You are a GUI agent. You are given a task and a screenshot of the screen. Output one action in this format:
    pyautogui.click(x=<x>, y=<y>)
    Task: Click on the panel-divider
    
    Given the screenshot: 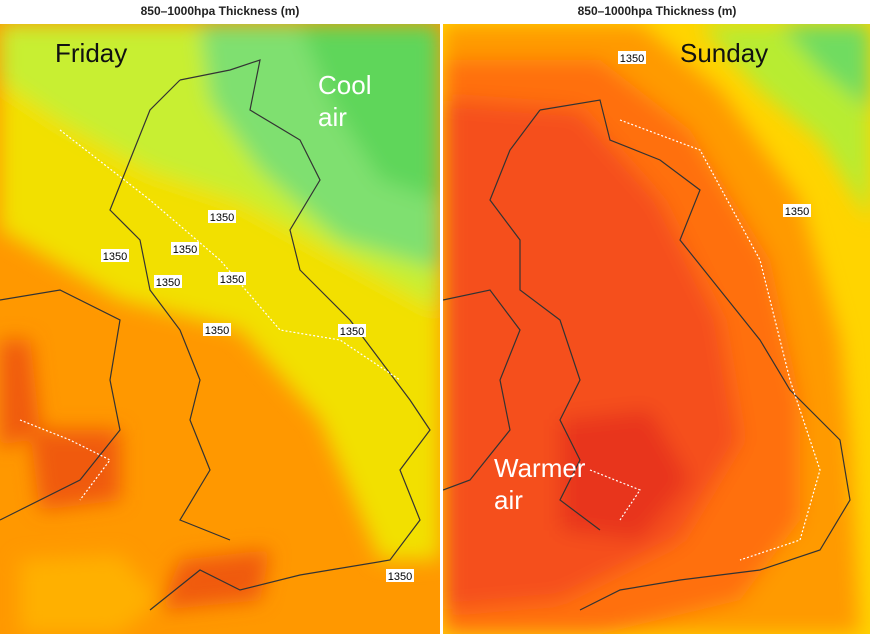 What is the action you would take?
    pyautogui.click(x=441, y=329)
    